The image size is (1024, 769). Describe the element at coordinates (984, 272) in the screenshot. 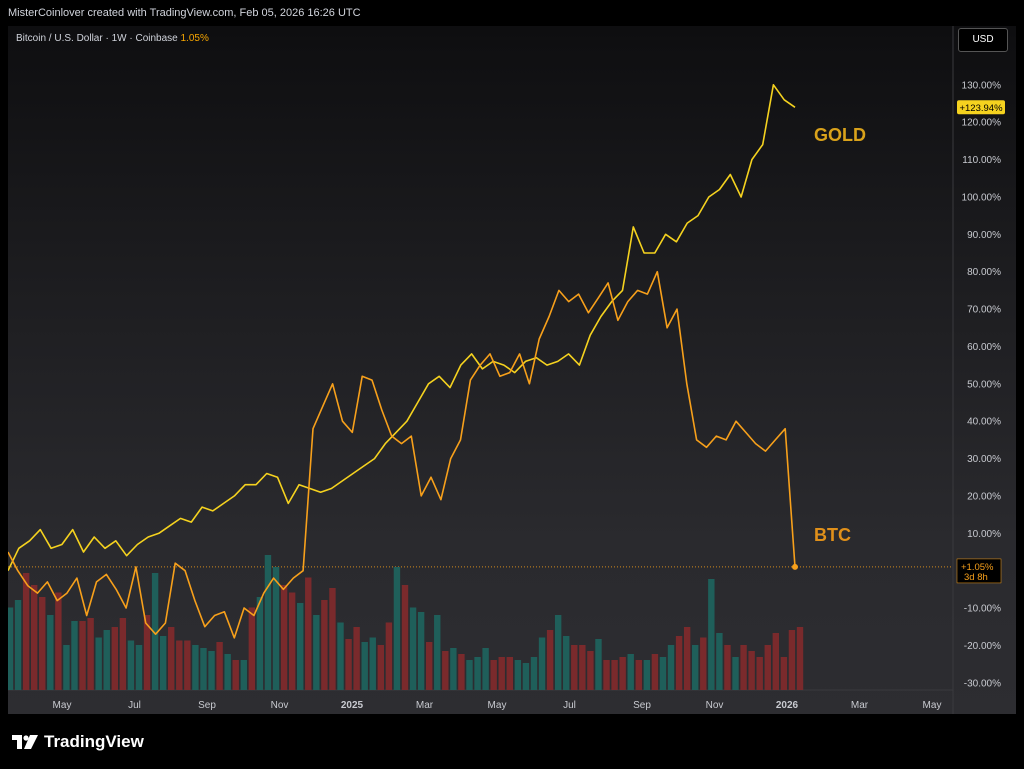

I see `y-tick-label: 80.00%` at that location.